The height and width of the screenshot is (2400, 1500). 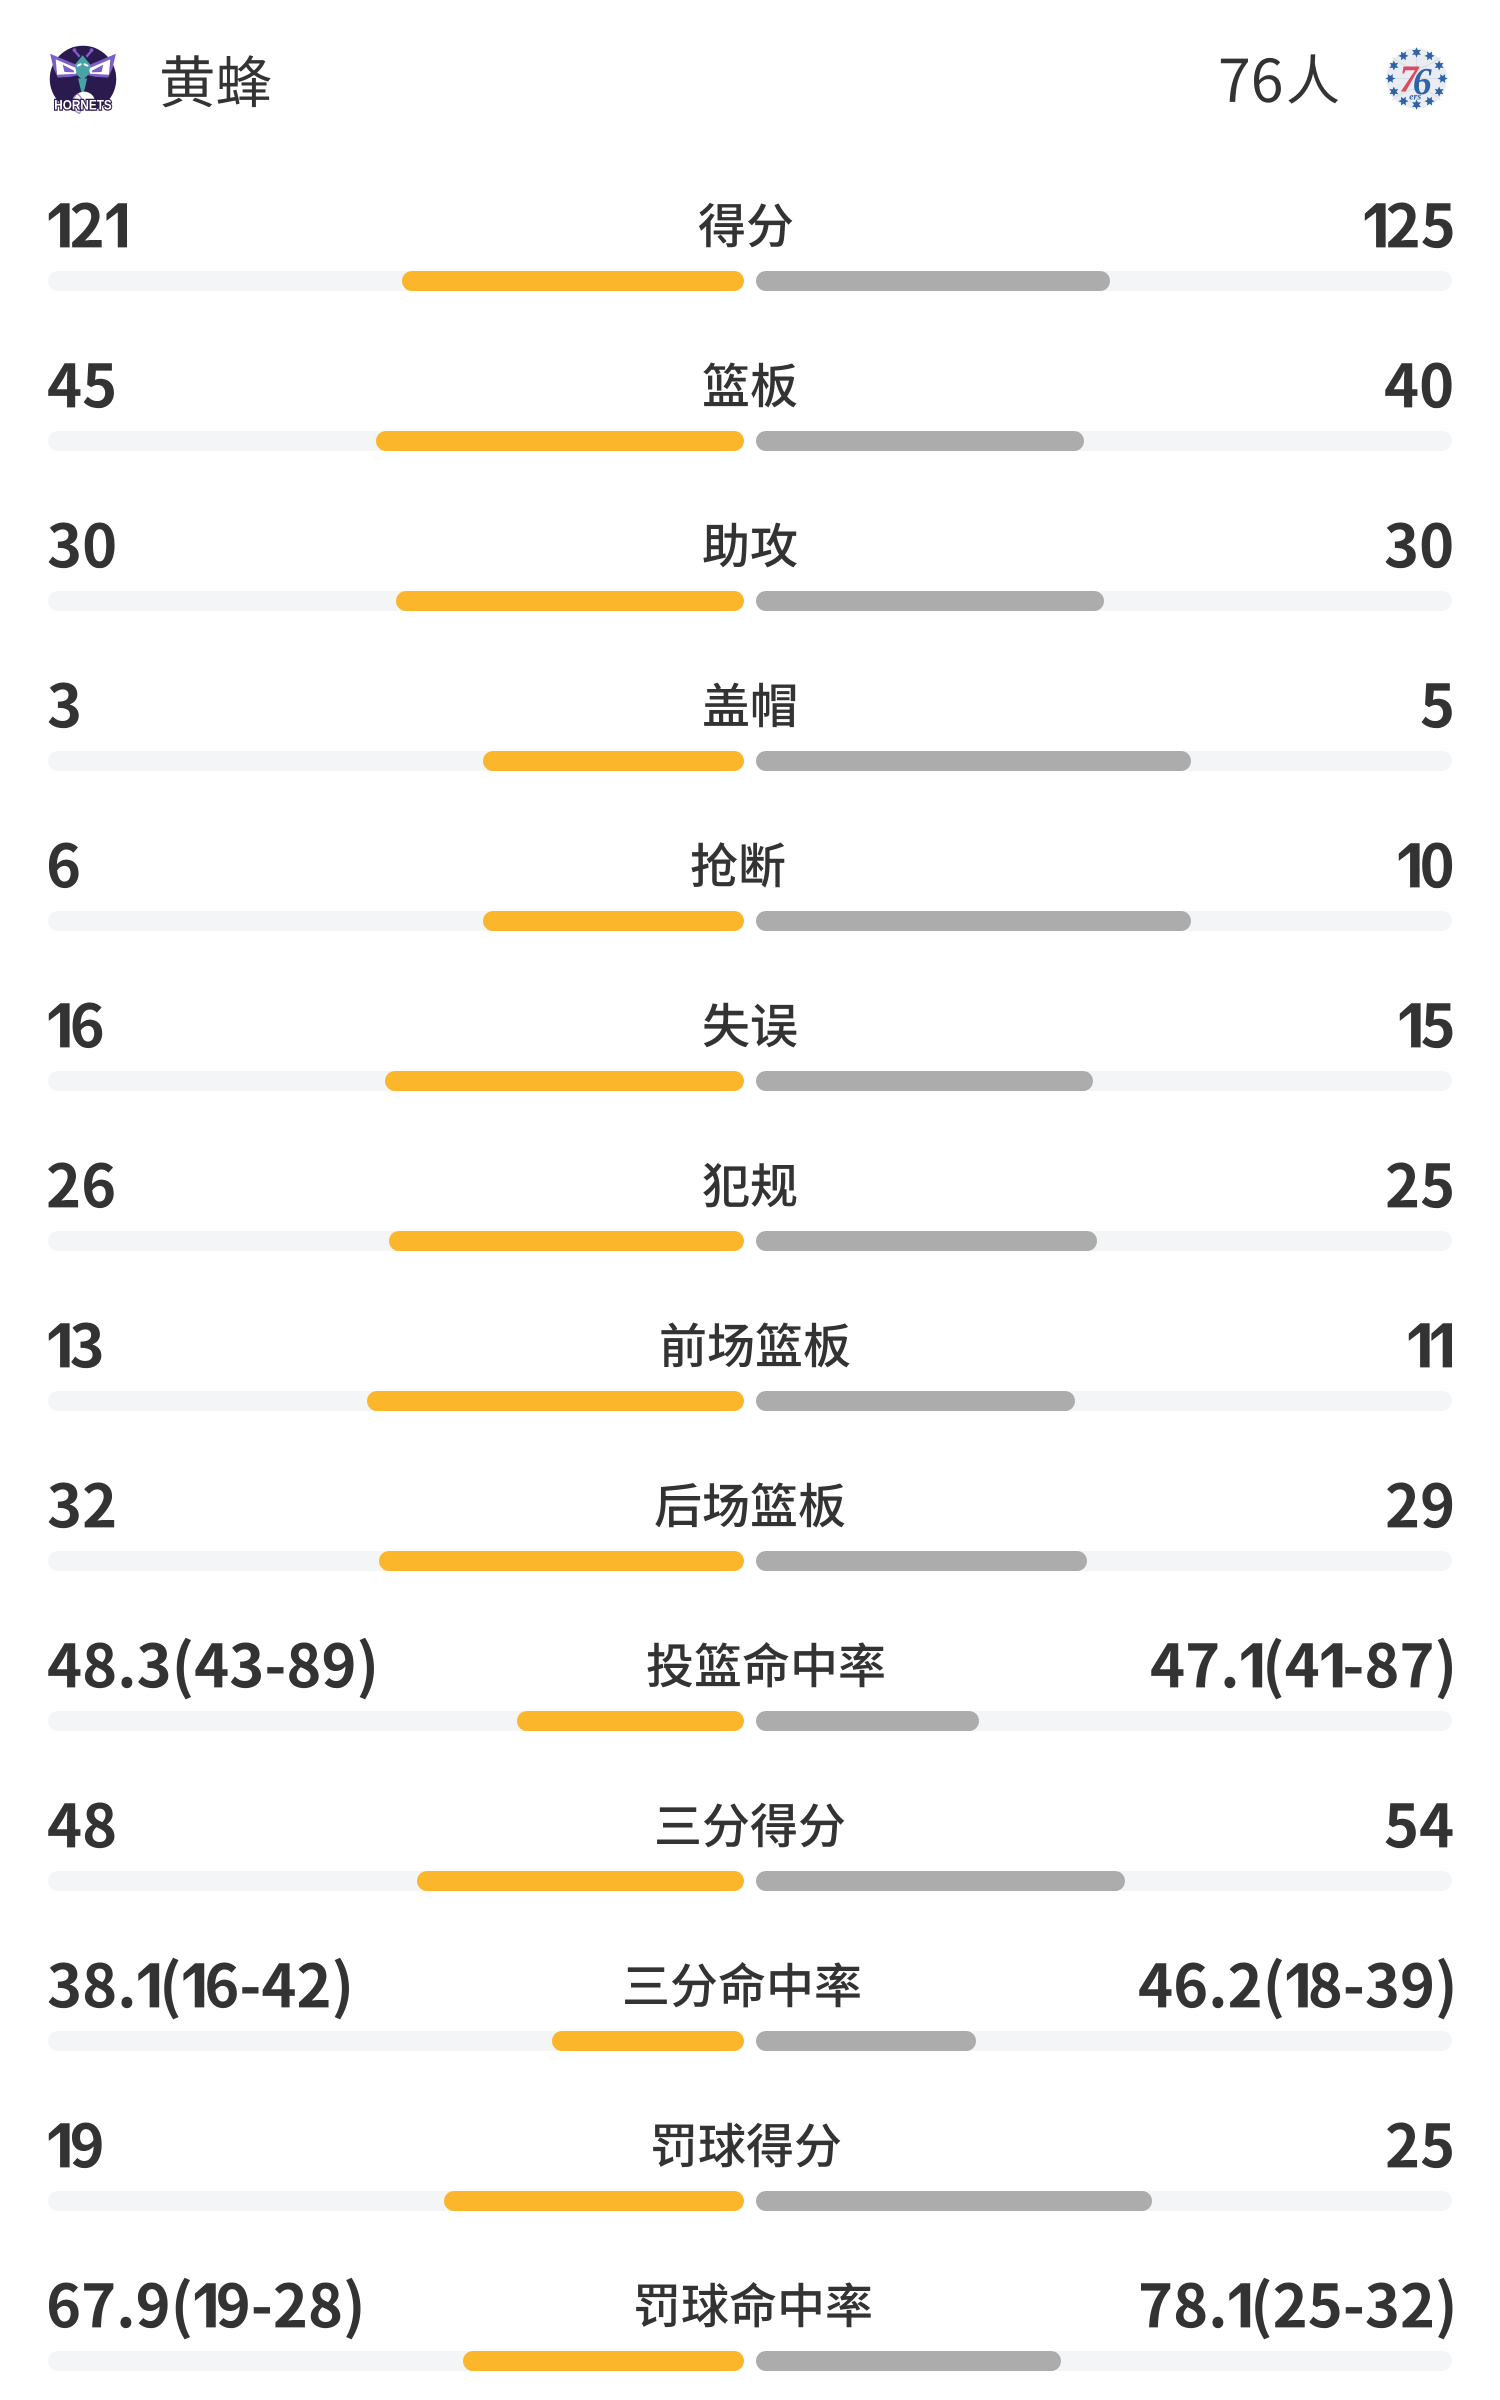 What do you see at coordinates (1415, 97) in the screenshot?
I see `svg-text: ers` at bounding box center [1415, 97].